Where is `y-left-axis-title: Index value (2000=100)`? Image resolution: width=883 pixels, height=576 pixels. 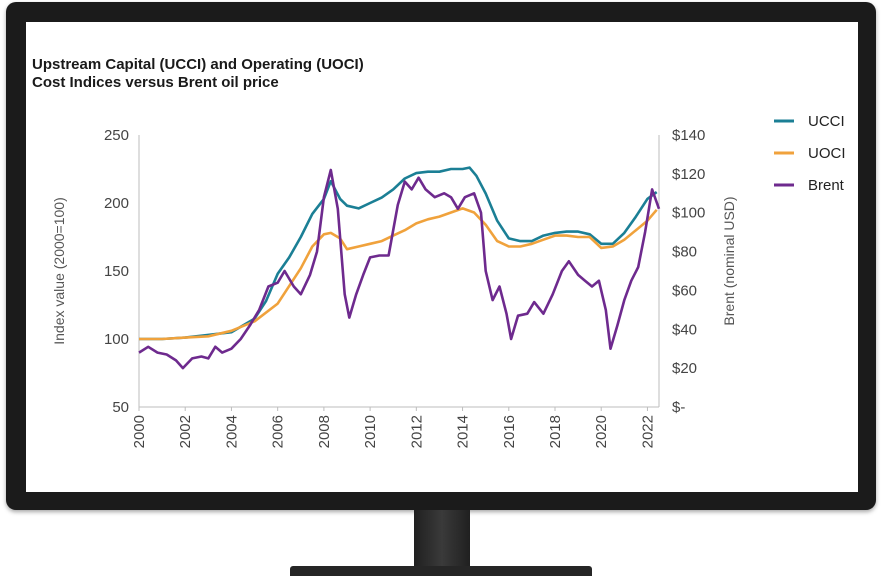 y-left-axis-title: Index value (2000=100) is located at coordinates (59, 271).